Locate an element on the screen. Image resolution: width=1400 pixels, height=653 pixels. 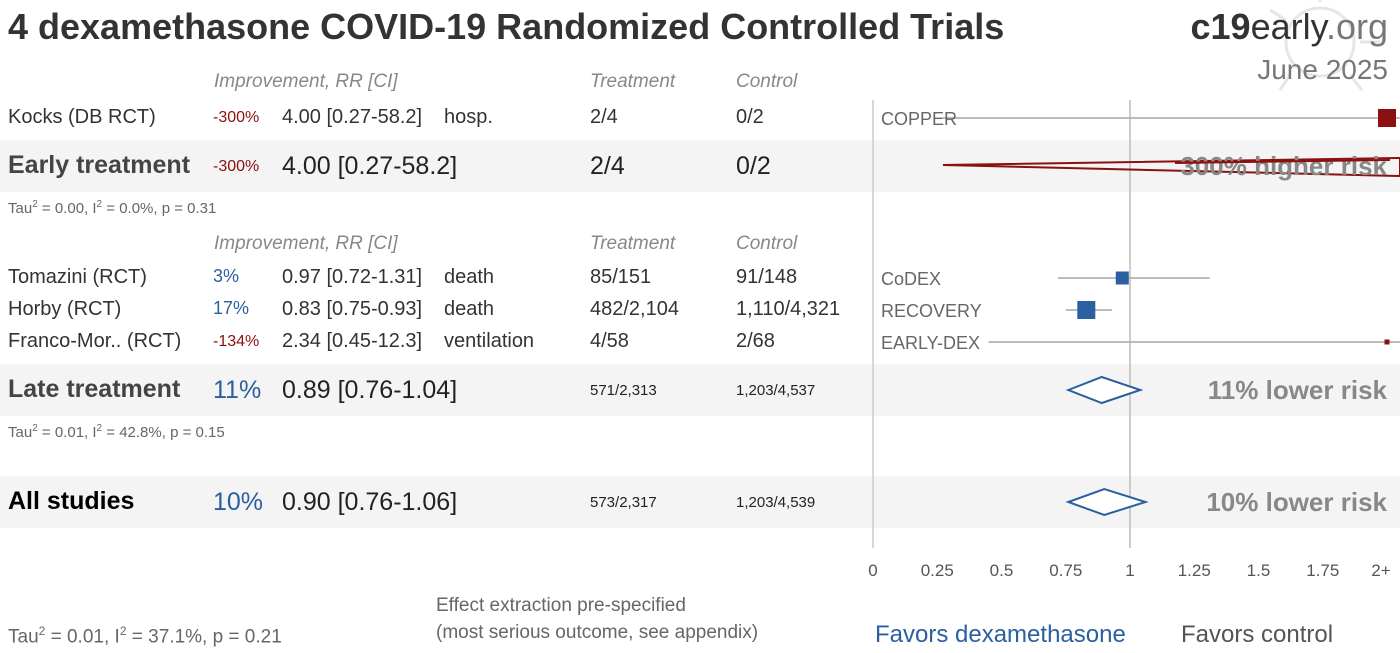
extraction-note: Effect extraction pre-specified is located at coordinates (561, 605).